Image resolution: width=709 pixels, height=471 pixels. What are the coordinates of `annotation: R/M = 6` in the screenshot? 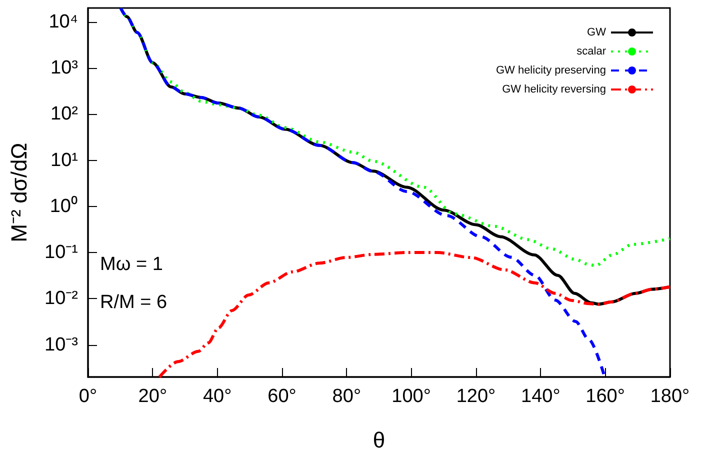 It's located at (134, 302).